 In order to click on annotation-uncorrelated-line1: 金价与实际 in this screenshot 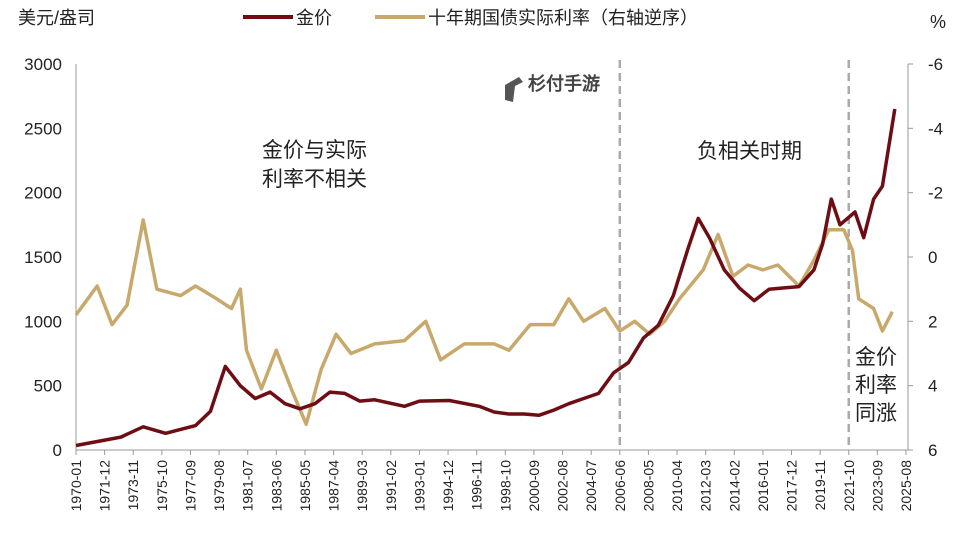, I will do `click(314, 150)`.